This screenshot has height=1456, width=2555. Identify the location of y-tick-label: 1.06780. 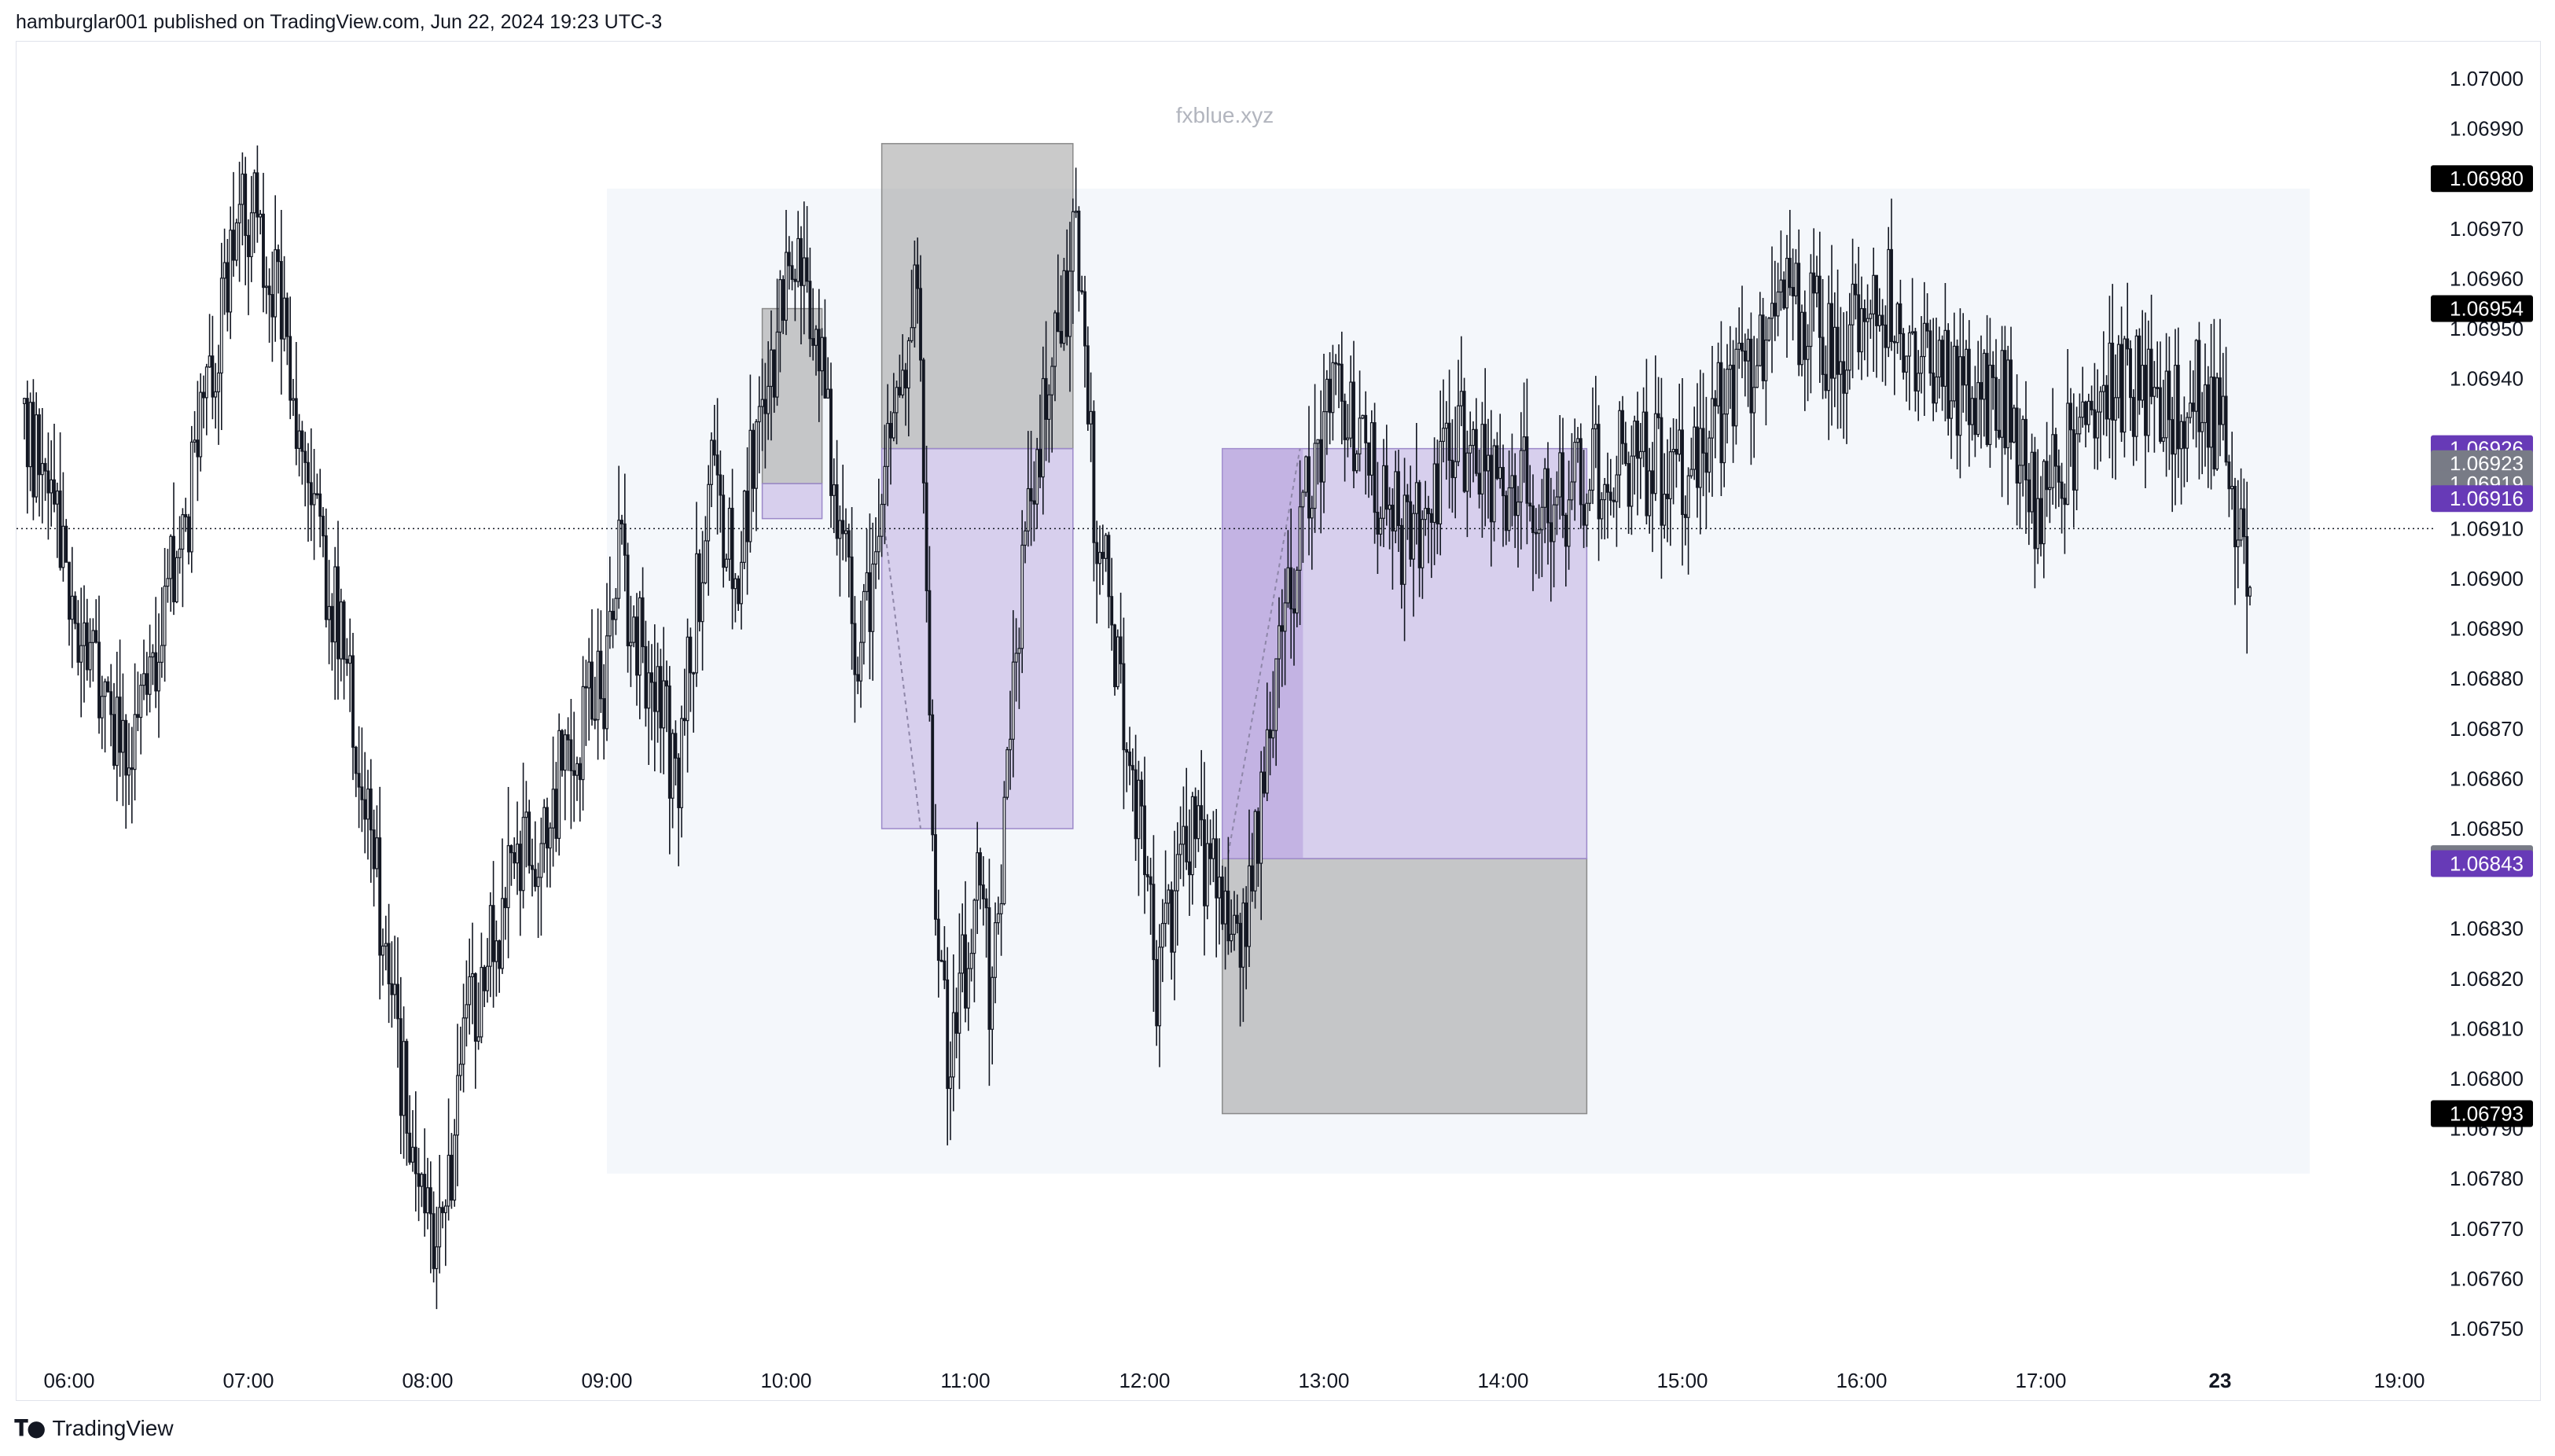
(2487, 1178).